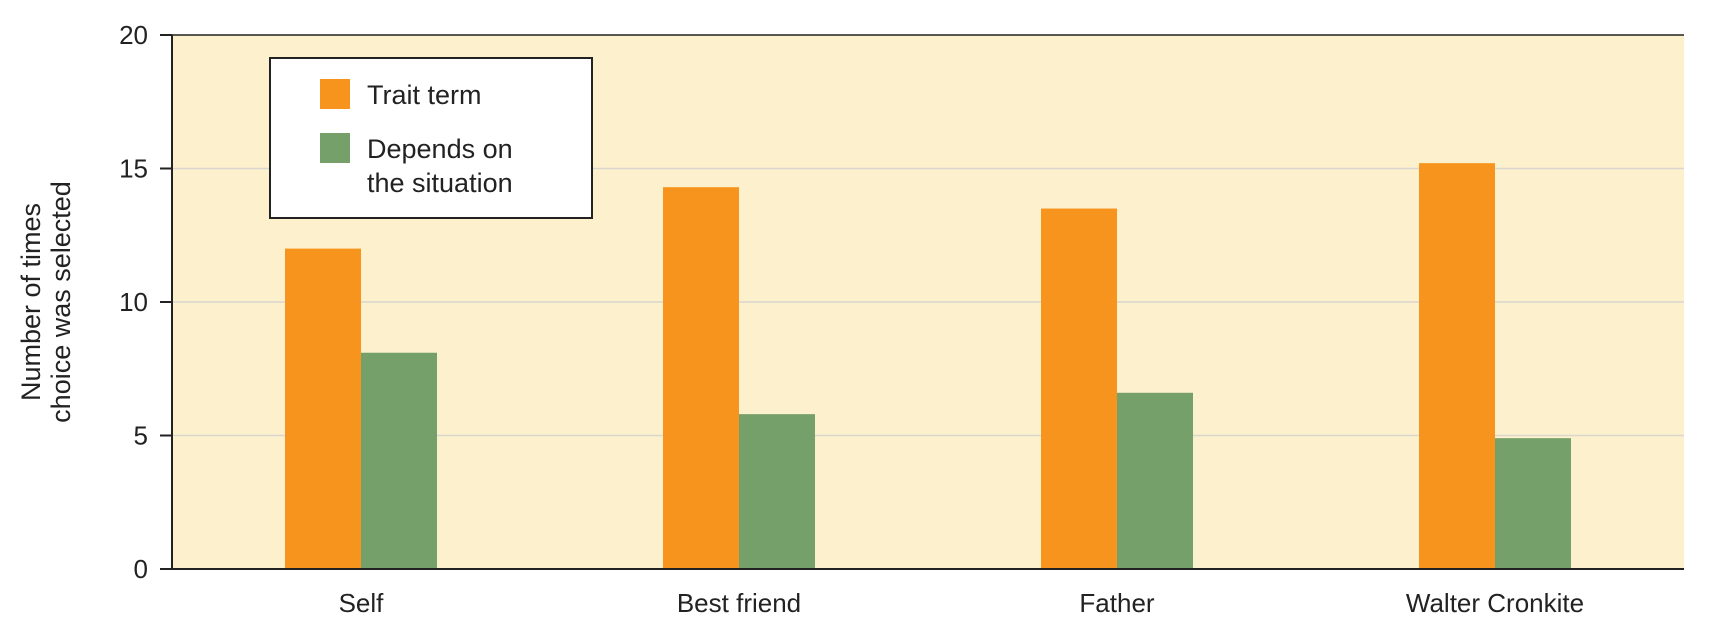 The height and width of the screenshot is (622, 1721). I want to click on x-tick-label: Best friend, so click(739, 603).